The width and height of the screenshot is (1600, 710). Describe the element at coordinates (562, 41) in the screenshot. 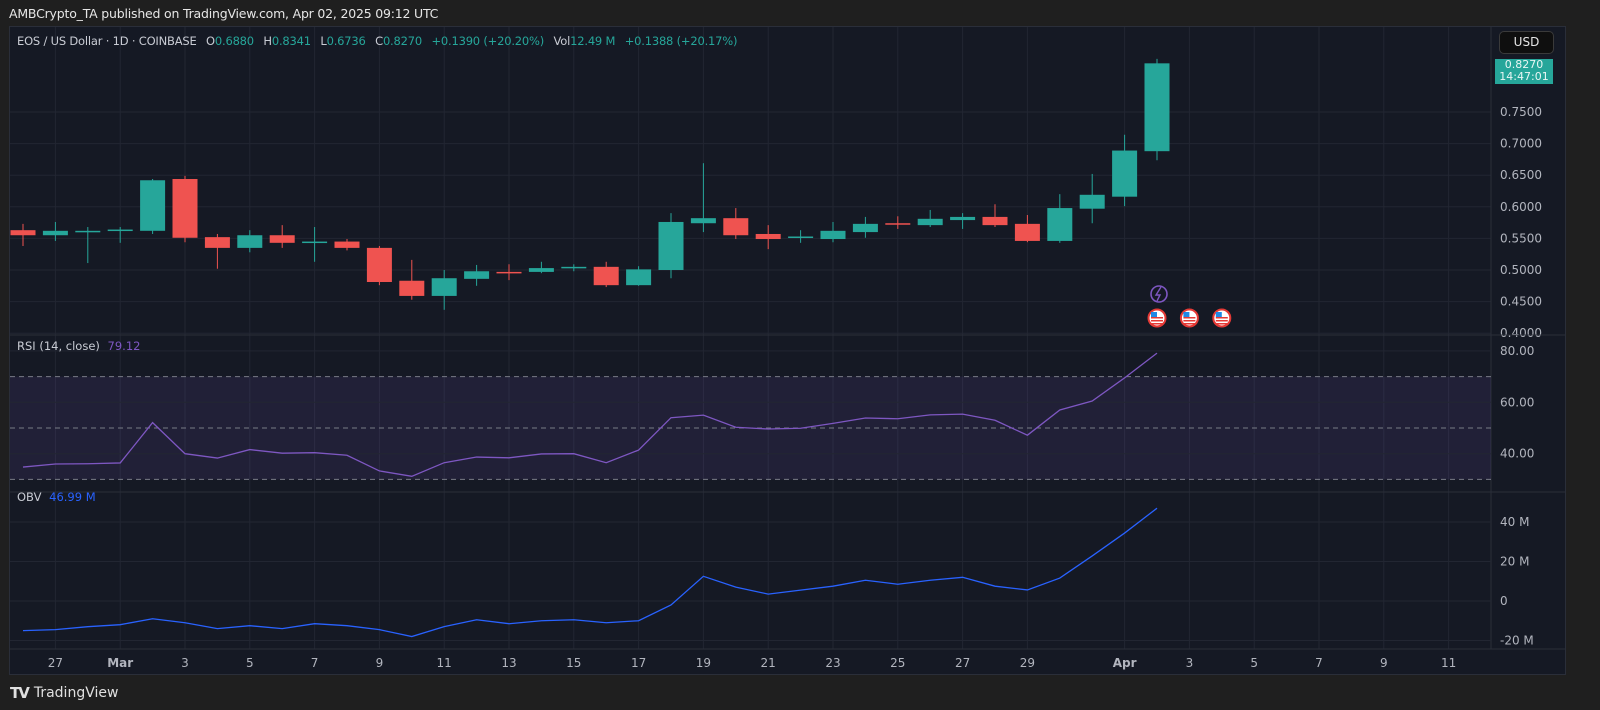

I see `volume-label: Vol` at that location.